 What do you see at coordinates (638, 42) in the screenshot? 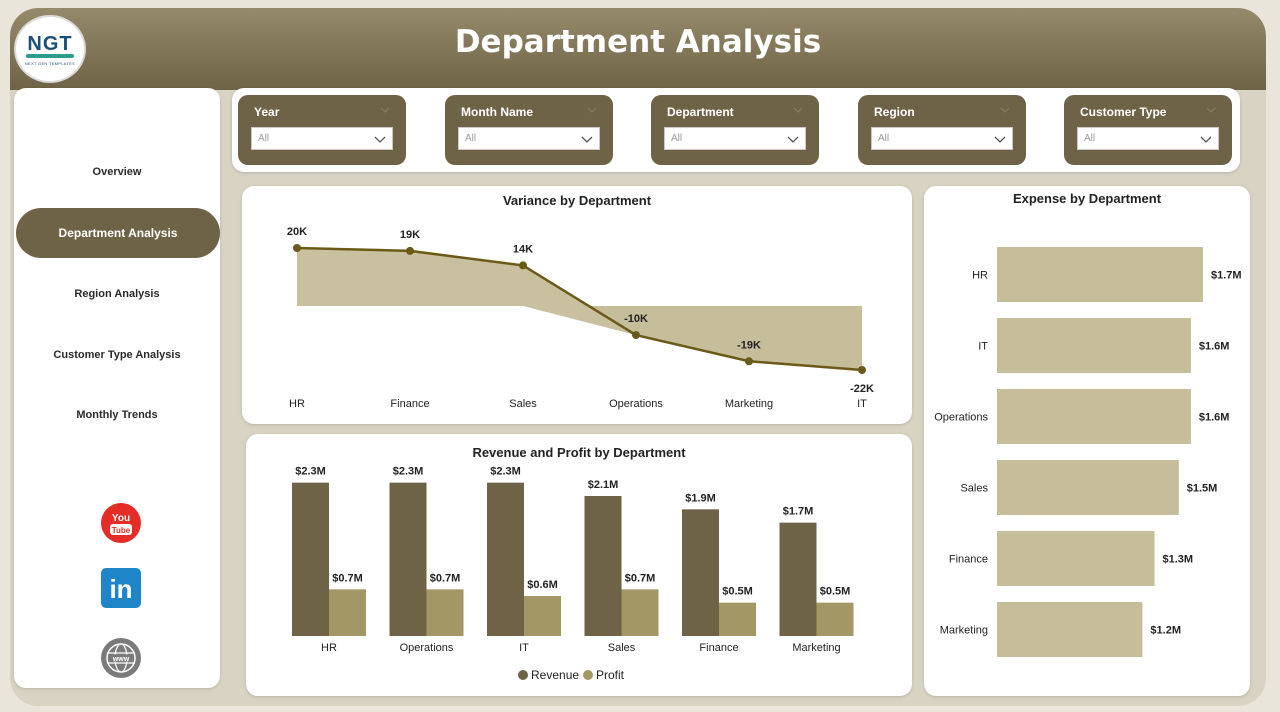
I see `page-title: Department Analysis` at bounding box center [638, 42].